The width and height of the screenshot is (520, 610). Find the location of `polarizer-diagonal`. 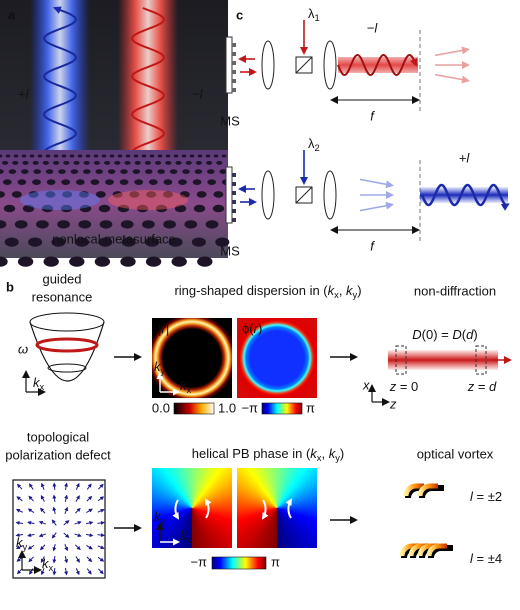

polarizer-diagonal is located at coordinates (304, 195).